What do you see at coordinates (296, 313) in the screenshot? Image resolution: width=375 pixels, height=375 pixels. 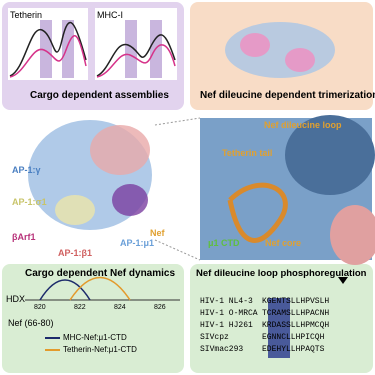 I see `sequence: TCRAMSLLHPACNH` at bounding box center [296, 313].